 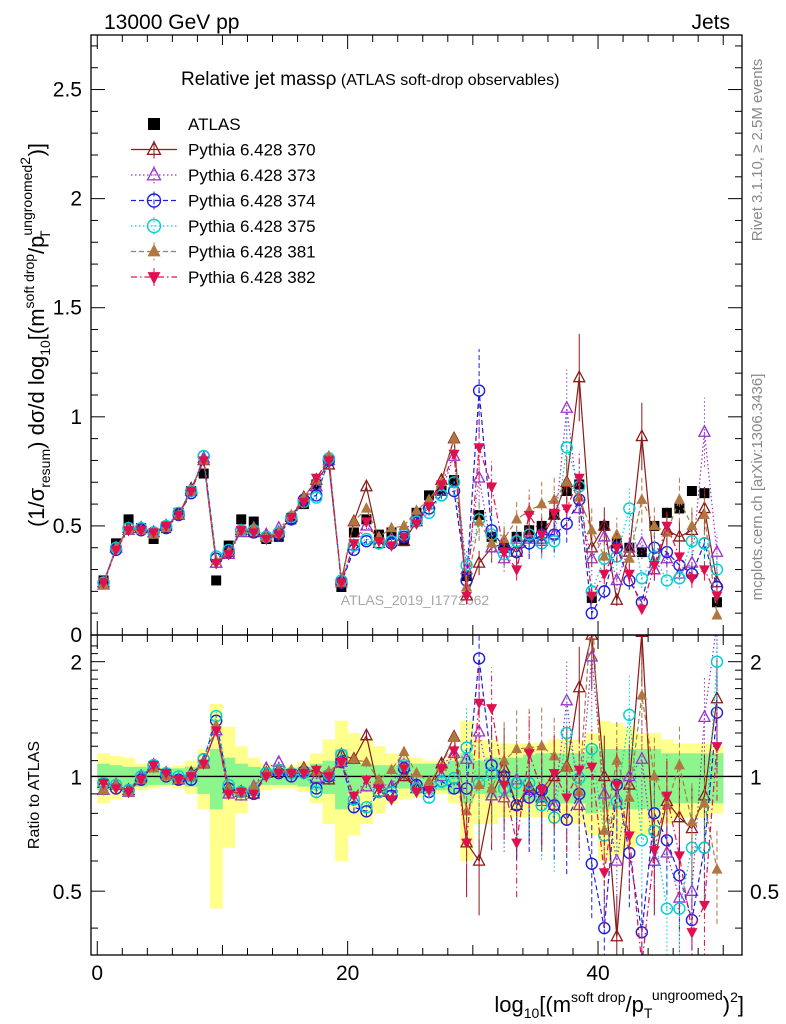 I want to click on ratio-y-tick-label: 0.5, so click(x=67, y=892).